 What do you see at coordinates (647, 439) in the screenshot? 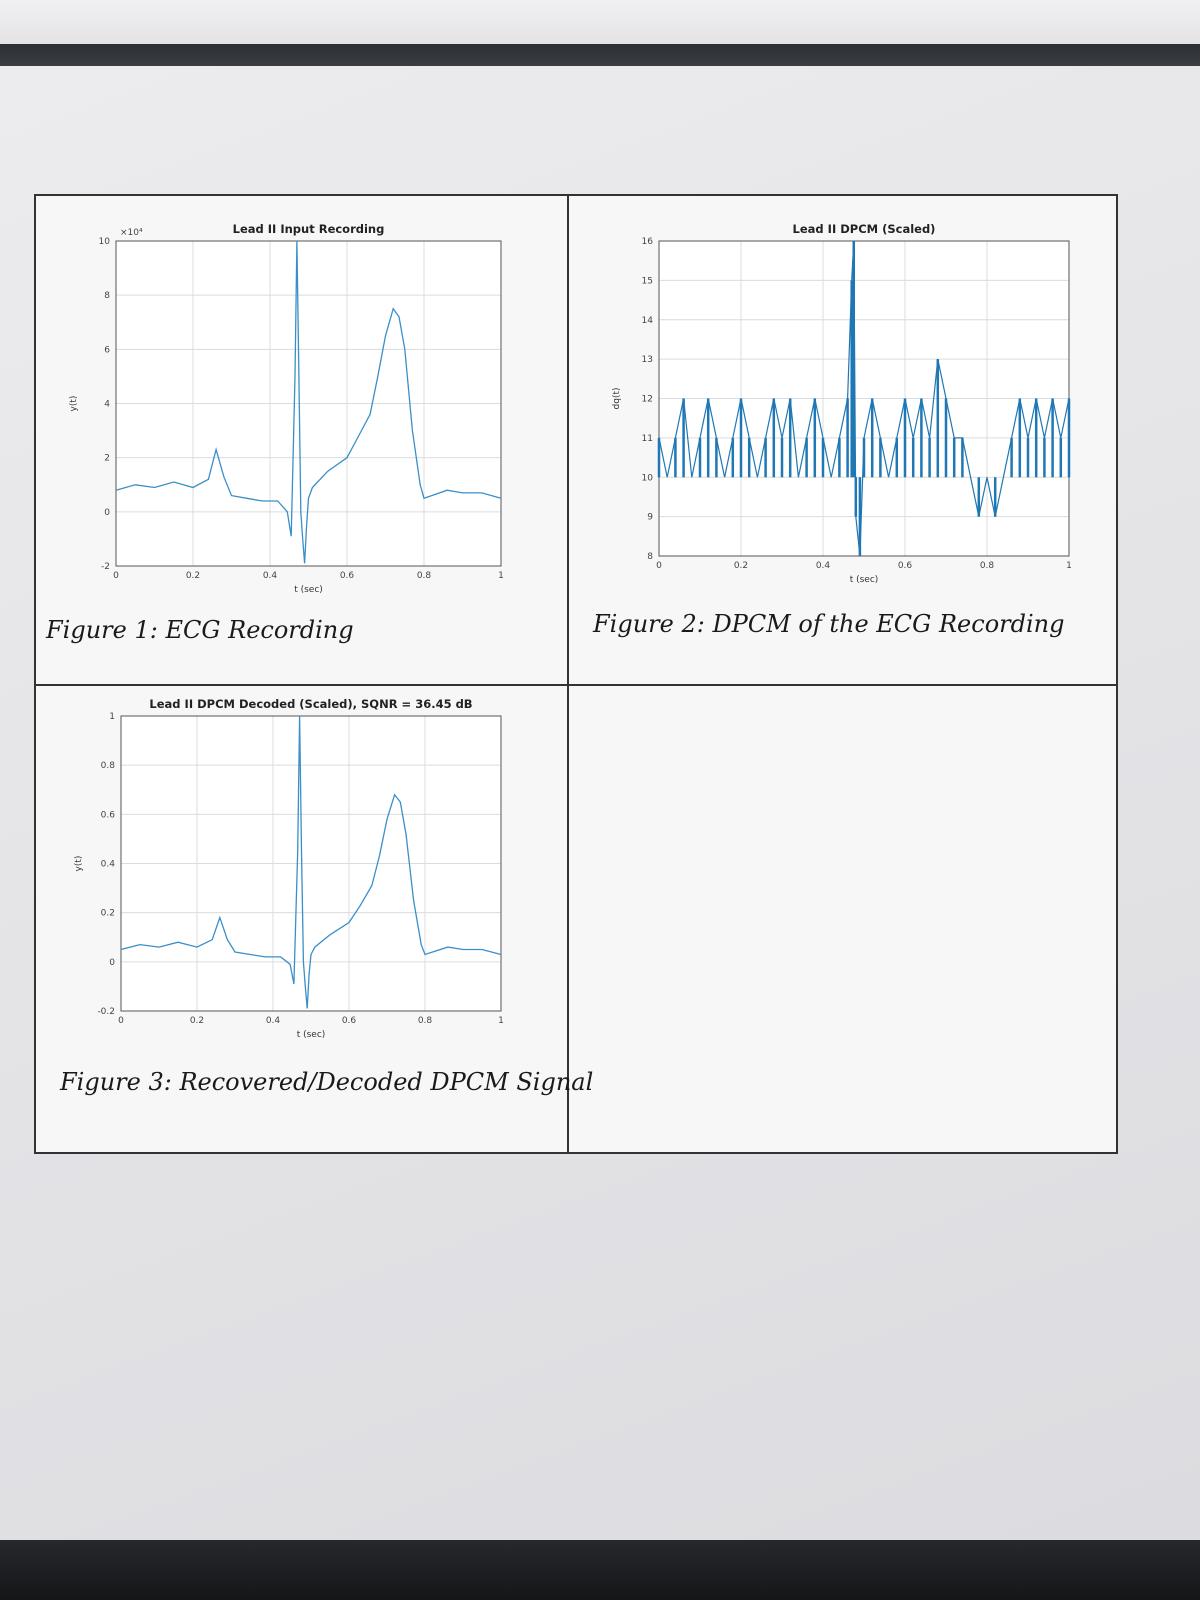
I see `y-tick-label: 11` at bounding box center [647, 439].